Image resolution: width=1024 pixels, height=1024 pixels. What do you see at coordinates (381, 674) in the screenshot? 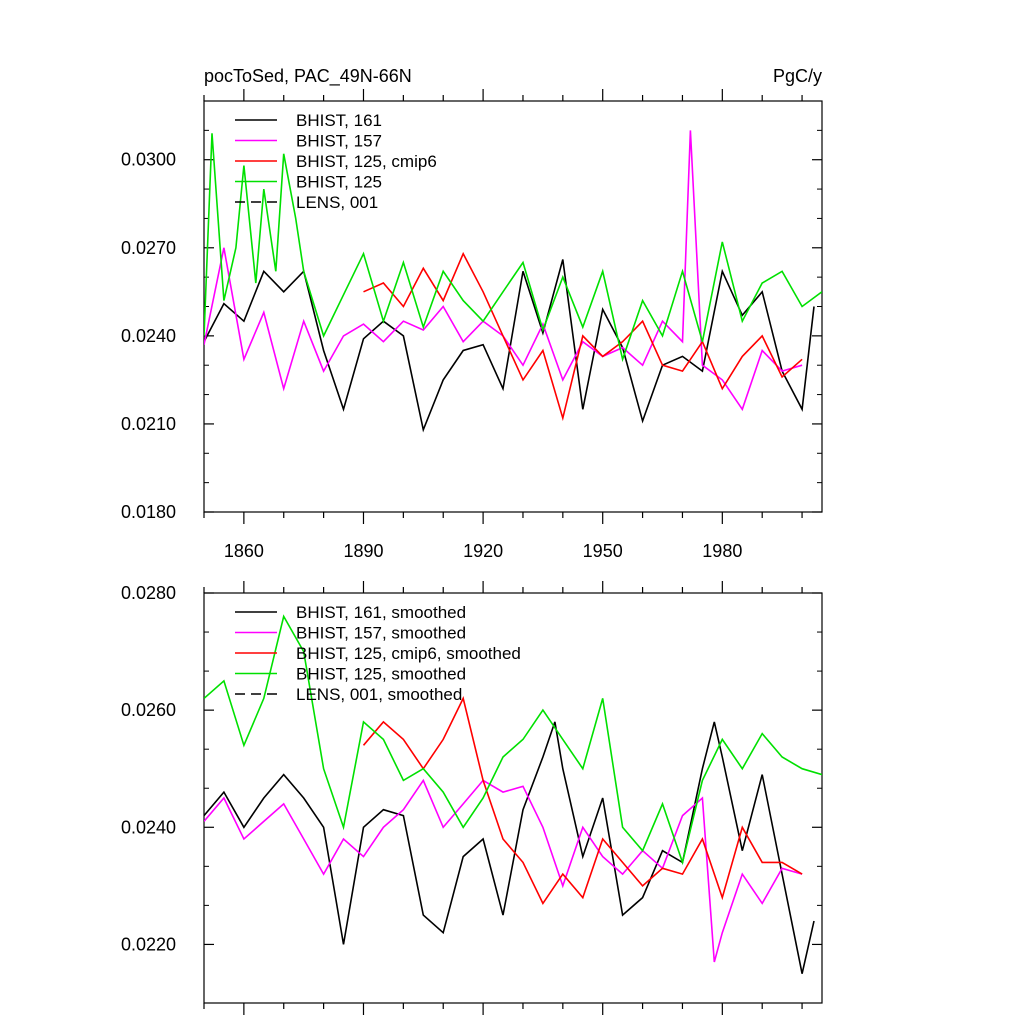
I see `legend-label: BHIST, 125, smoothed` at bounding box center [381, 674].